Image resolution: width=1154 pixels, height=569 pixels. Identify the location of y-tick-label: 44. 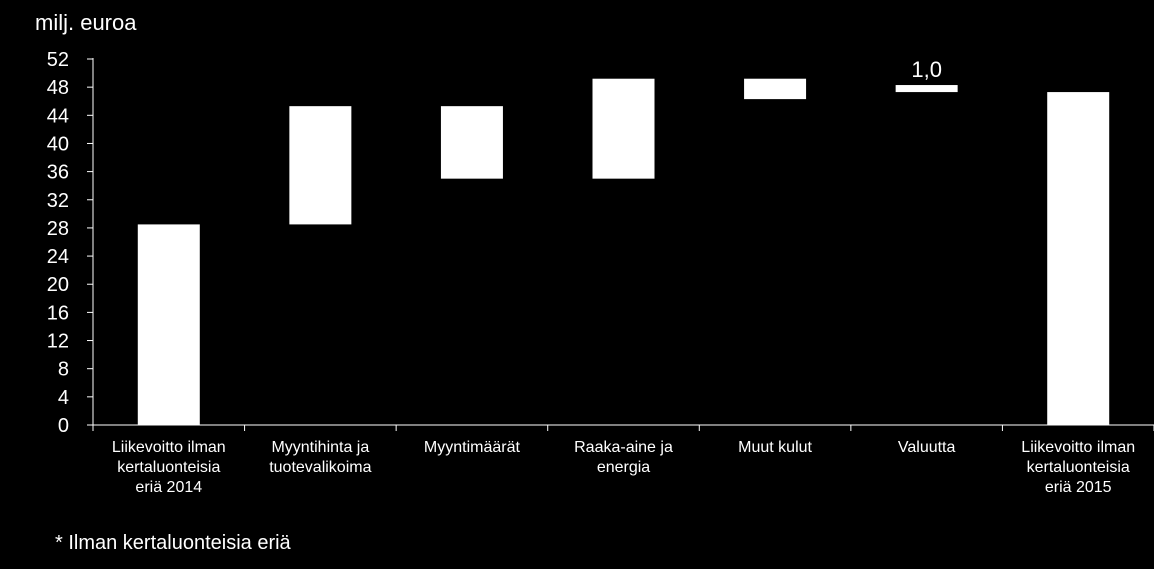
(58, 116).